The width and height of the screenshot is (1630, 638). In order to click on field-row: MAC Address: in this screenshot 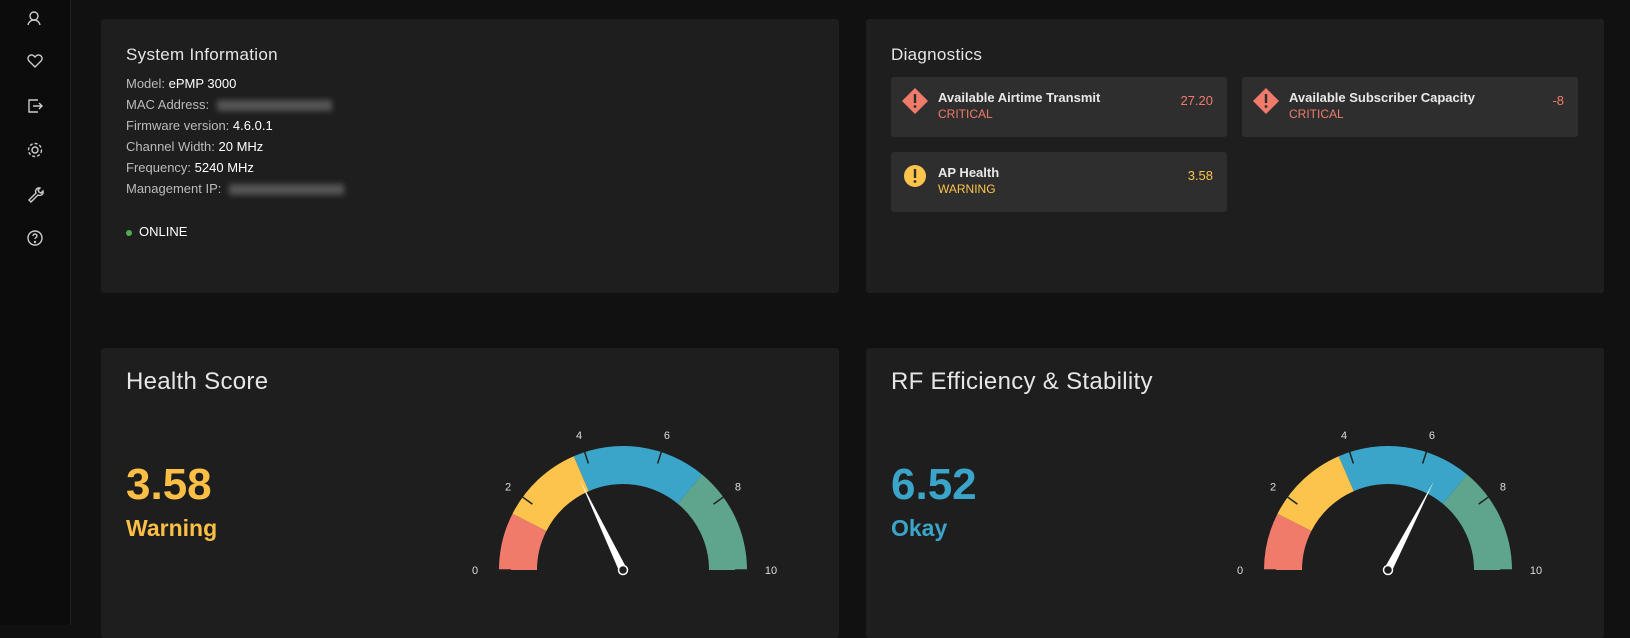, I will do `click(229, 104)`.